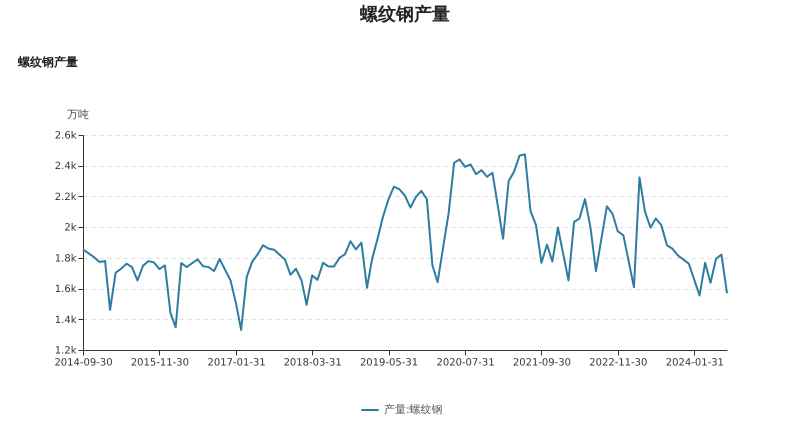 The height and width of the screenshot is (423, 802). What do you see at coordinates (313, 363) in the screenshot?
I see `x-tick-label: 2018-03-31` at bounding box center [313, 363].